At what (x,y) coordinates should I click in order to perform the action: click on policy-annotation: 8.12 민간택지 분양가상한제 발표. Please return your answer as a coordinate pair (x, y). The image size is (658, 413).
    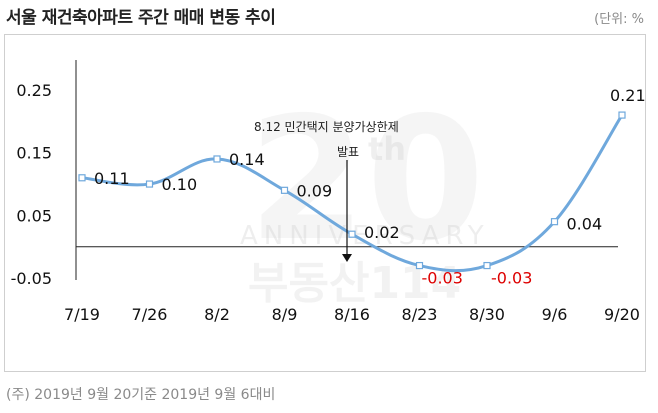
    Looking at the image, I should click on (326, 191).